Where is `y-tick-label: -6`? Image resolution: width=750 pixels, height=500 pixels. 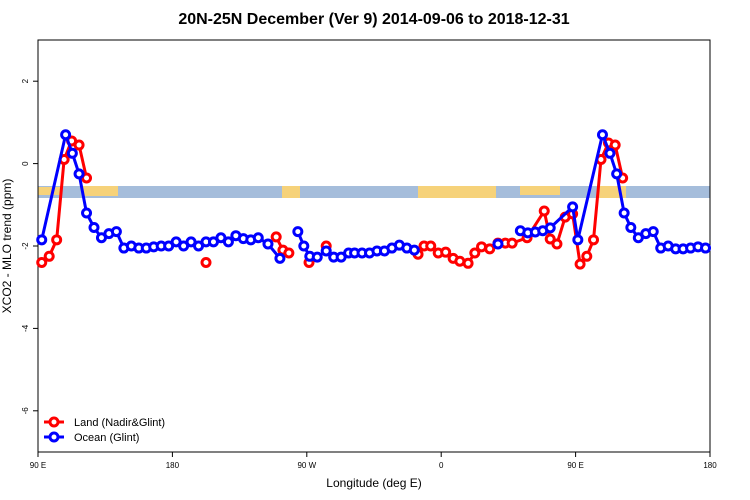 y-tick-label: -6 is located at coordinates (25, 411).